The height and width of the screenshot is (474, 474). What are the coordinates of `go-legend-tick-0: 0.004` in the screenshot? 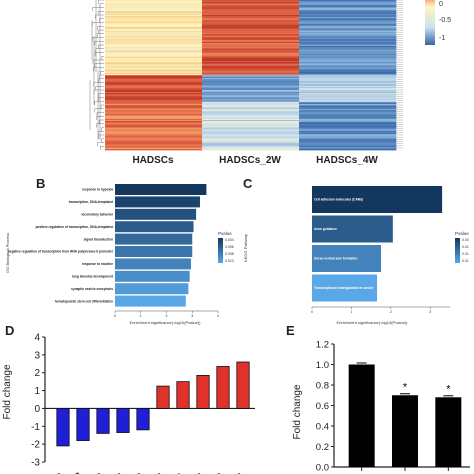 It's located at (229, 240).